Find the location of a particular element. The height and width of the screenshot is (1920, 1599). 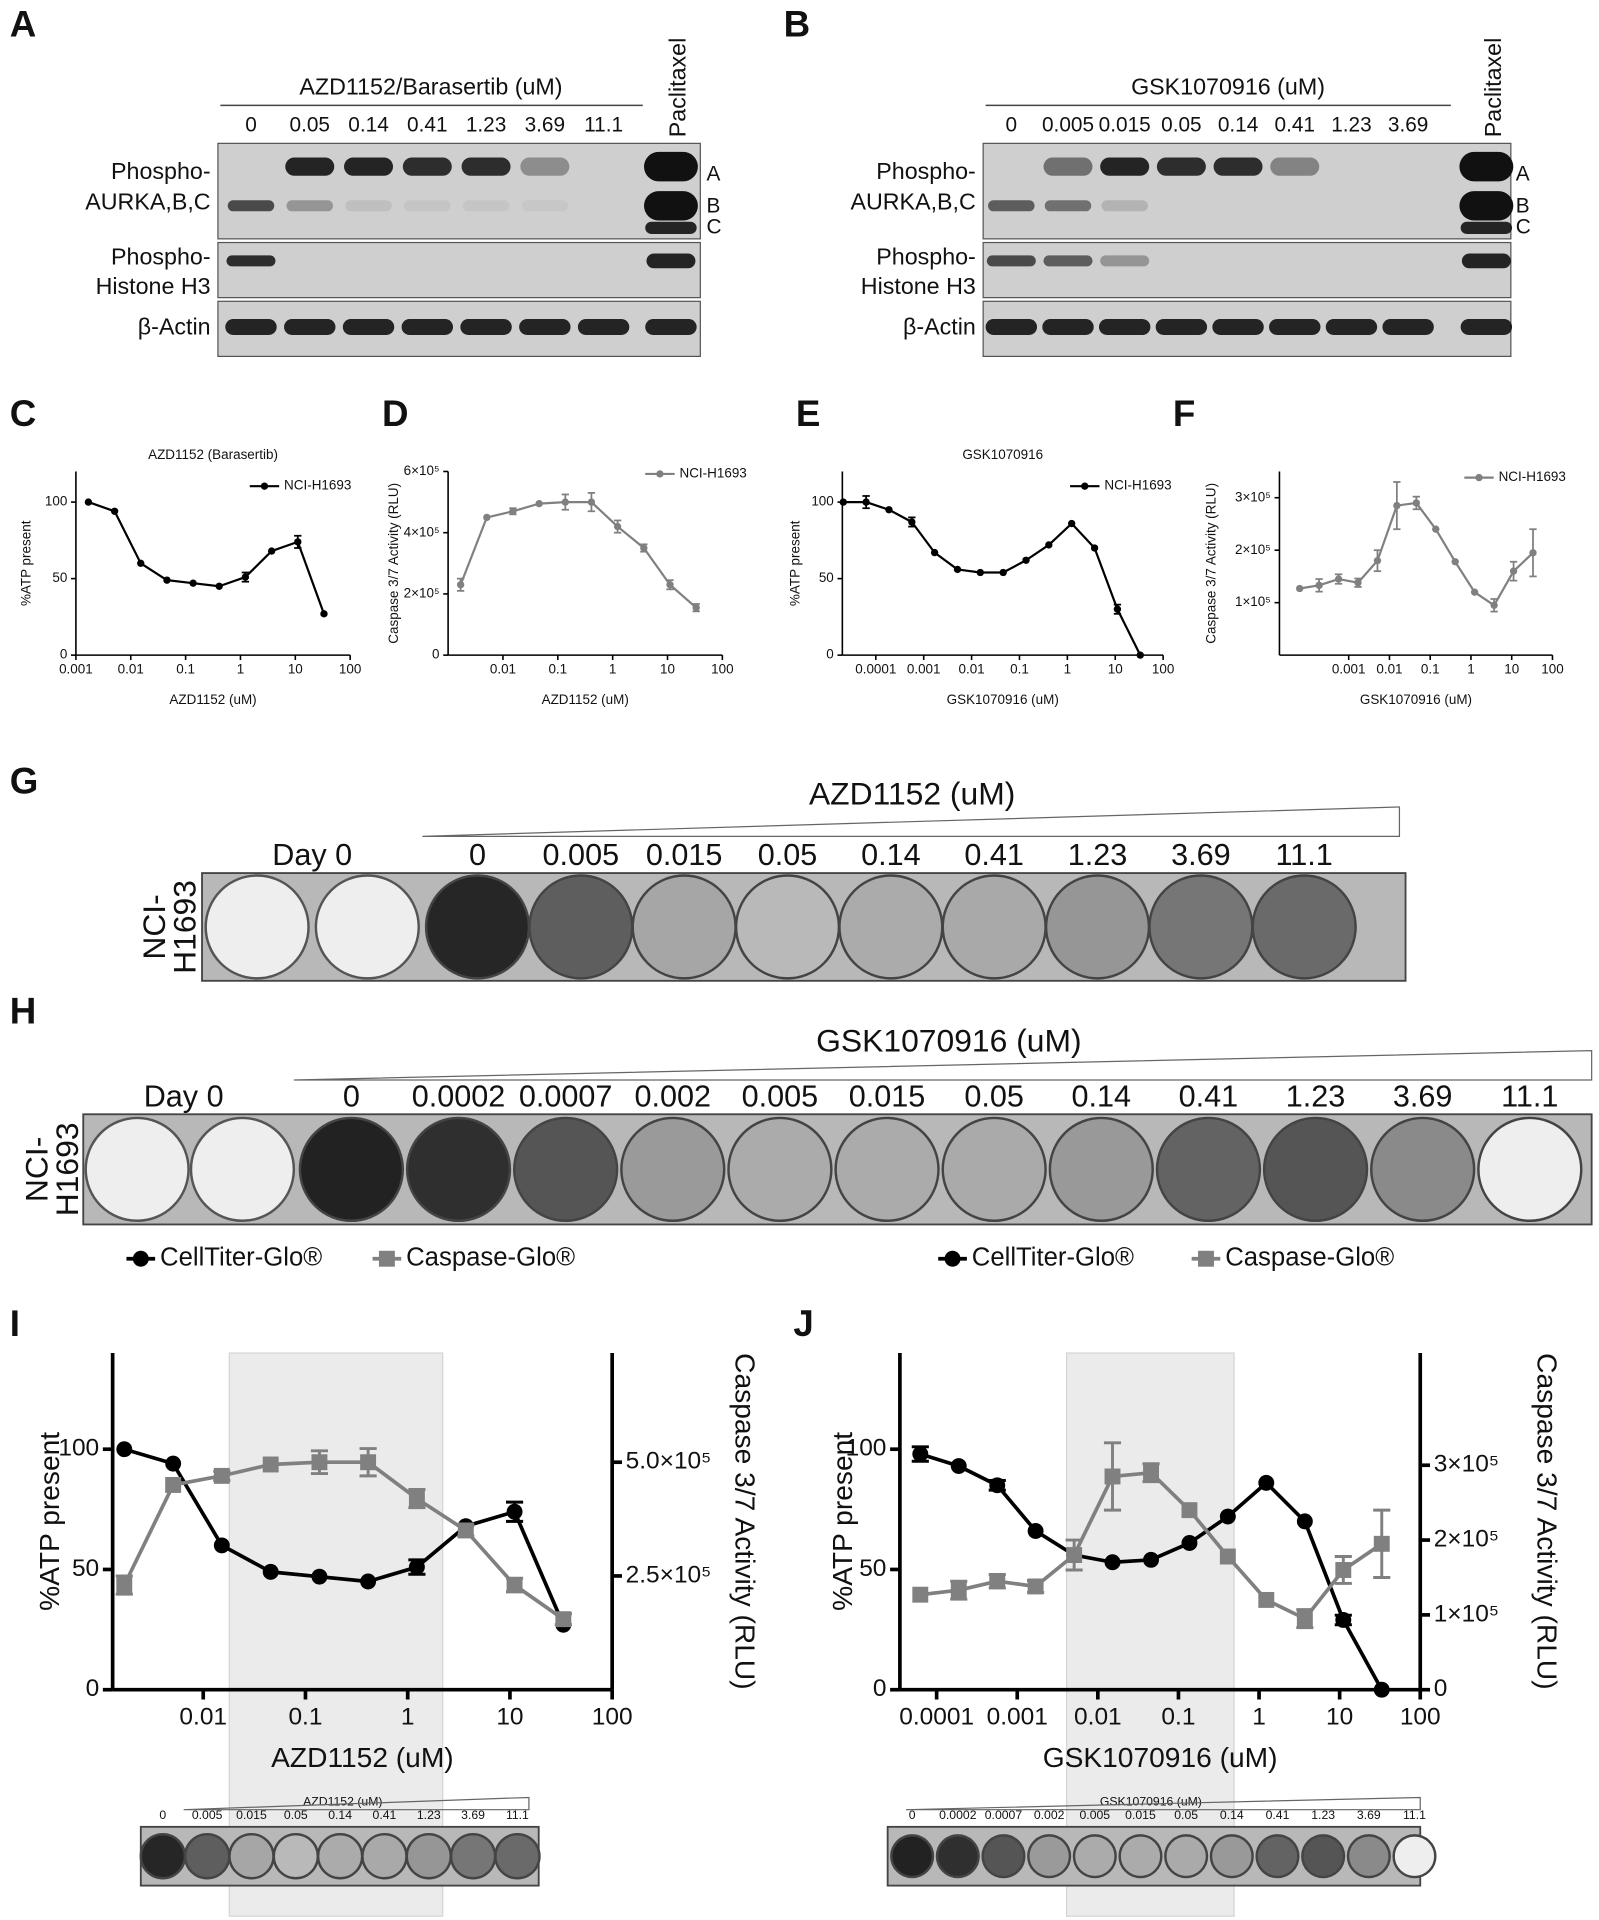

y-tick-label: 3×10⁵ is located at coordinates (1253, 496).